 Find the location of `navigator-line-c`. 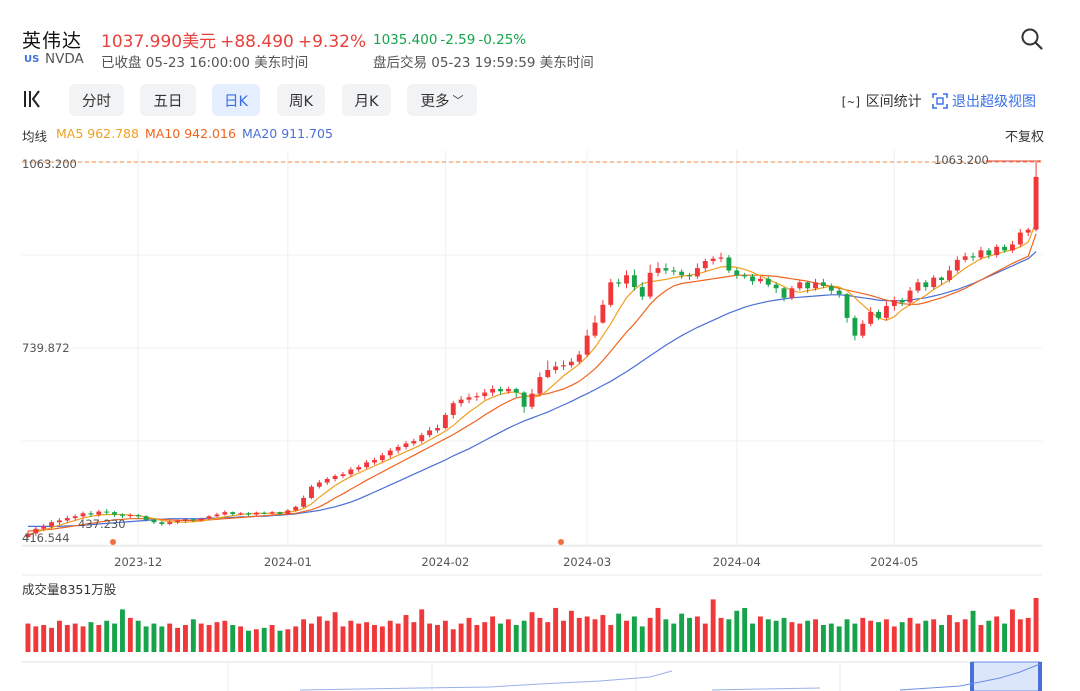

navigator-line-c is located at coordinates (970, 677).